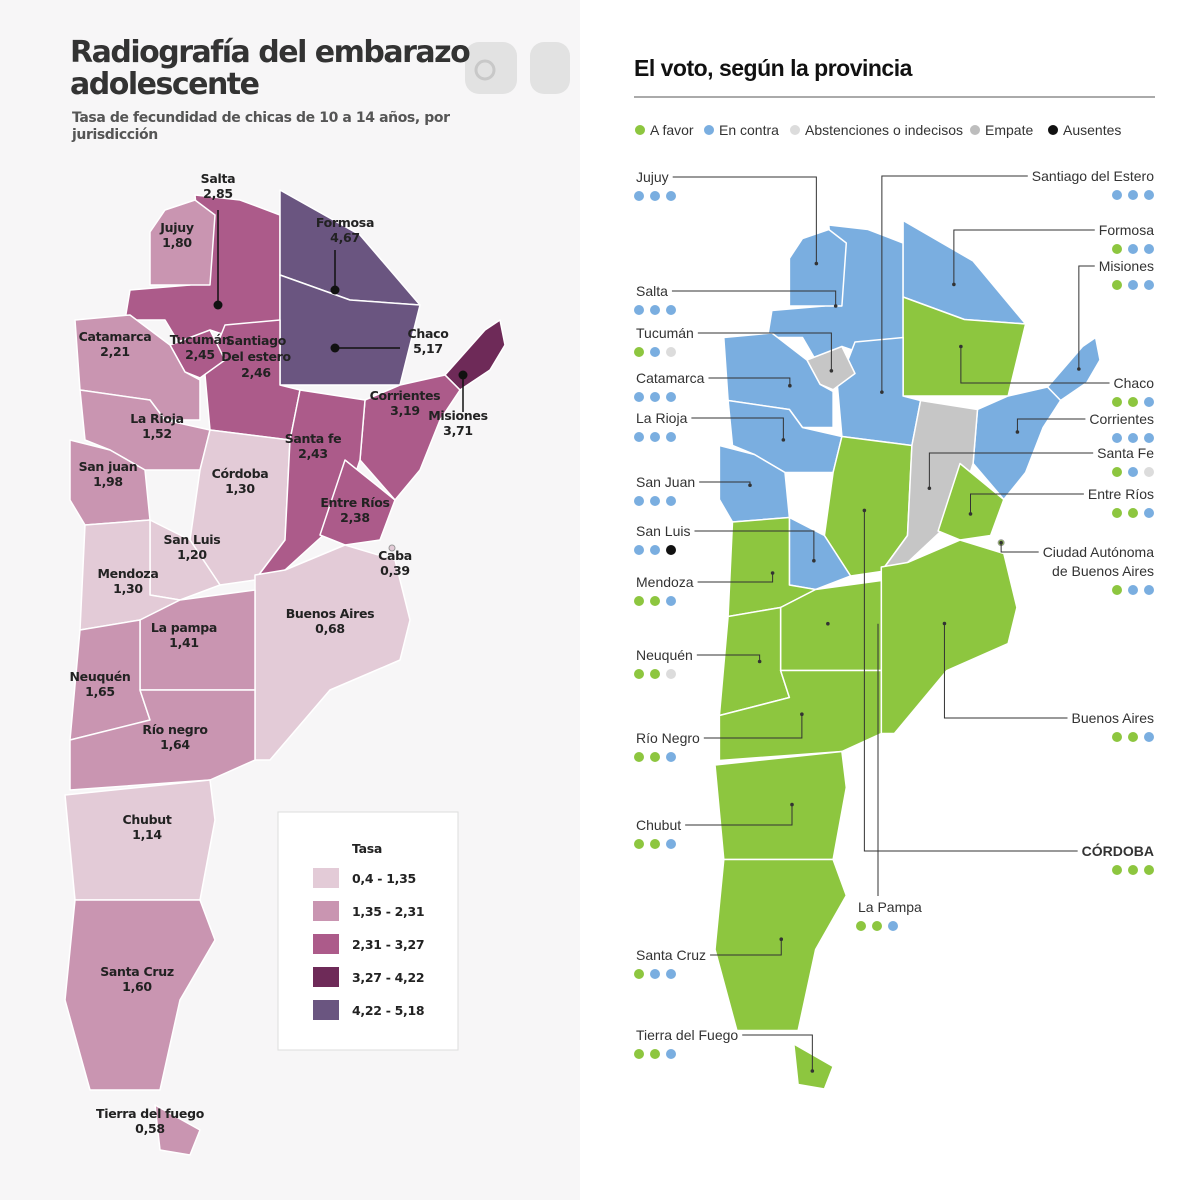 Image resolution: width=1200 pixels, height=1200 pixels. Describe the element at coordinates (128, 573) in the screenshot. I see `province-name: Mendoza` at that location.